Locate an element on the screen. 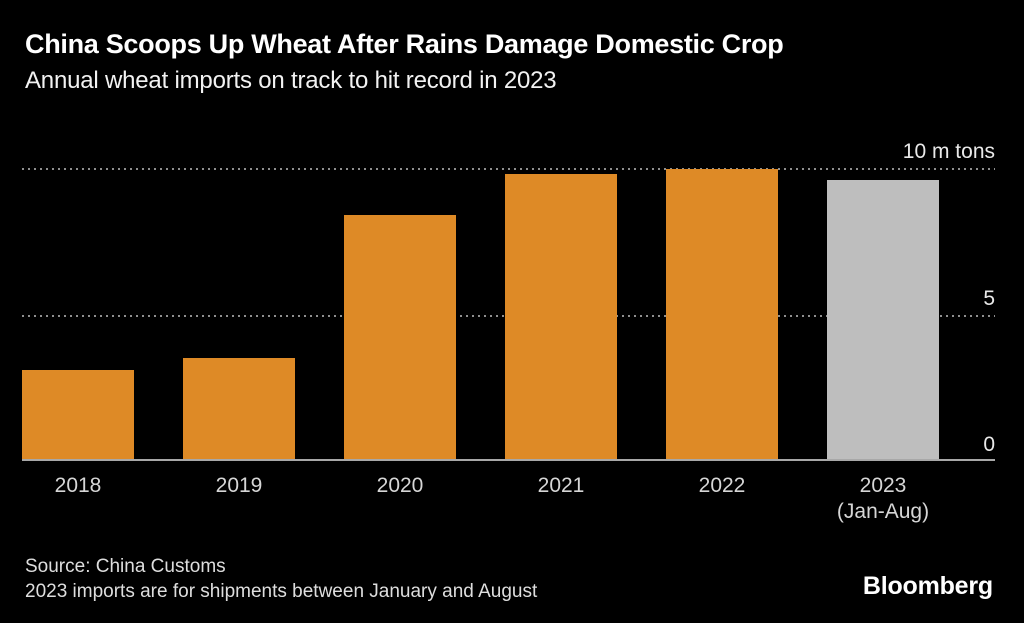 The width and height of the screenshot is (1024, 623). x-tick-label-2022: 2022 is located at coordinates (722, 485).